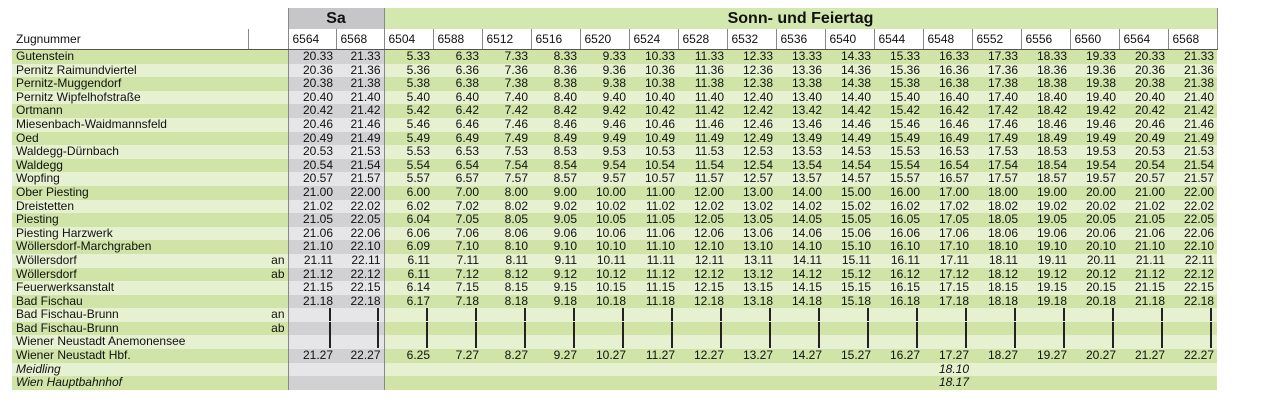 The image size is (1280, 412). Describe the element at coordinates (1149, 56) in the screenshot. I see `time-cell-sunday: 20.33` at that location.